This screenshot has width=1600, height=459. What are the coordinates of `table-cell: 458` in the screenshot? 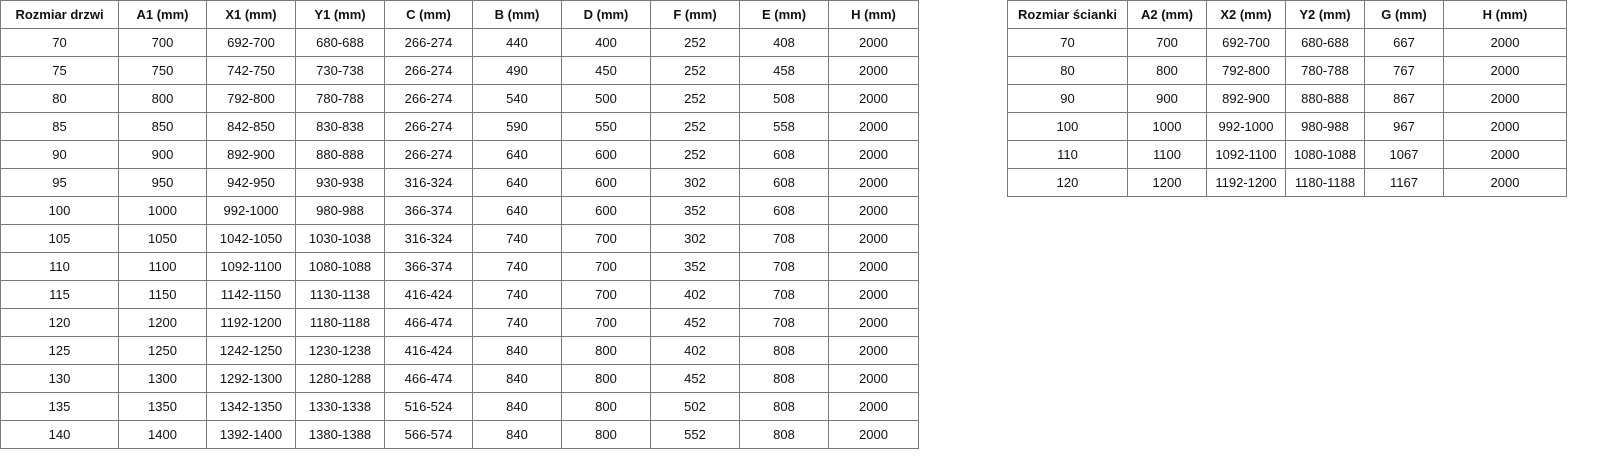 It's located at (784, 70).